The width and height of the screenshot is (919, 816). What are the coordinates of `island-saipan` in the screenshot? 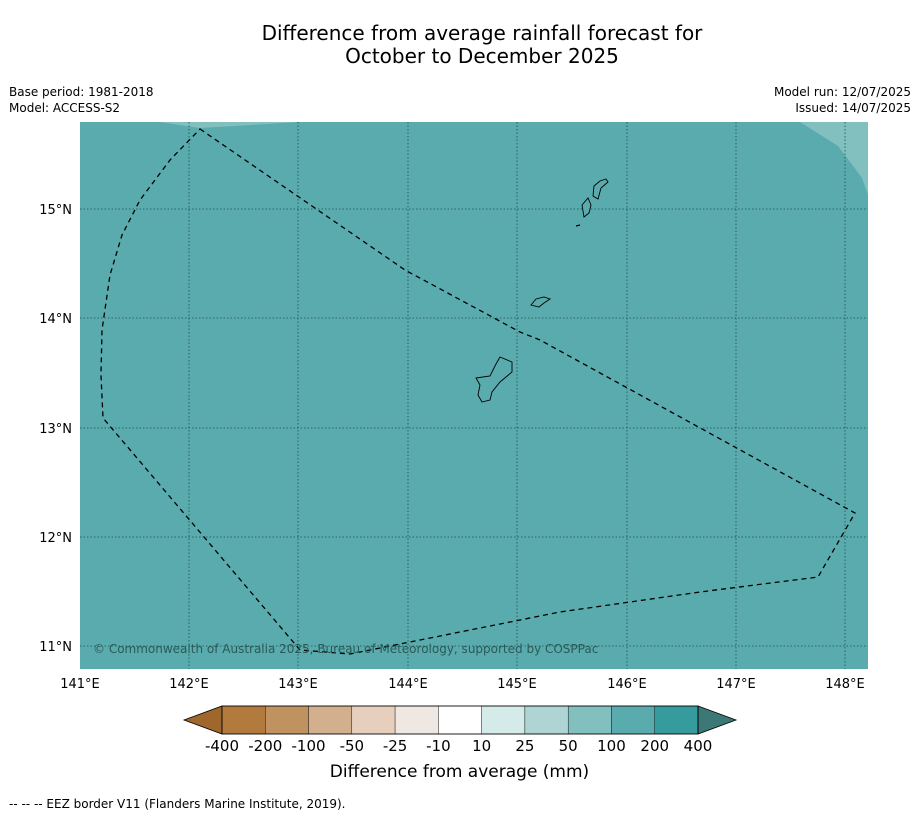 It's located at (600, 189).